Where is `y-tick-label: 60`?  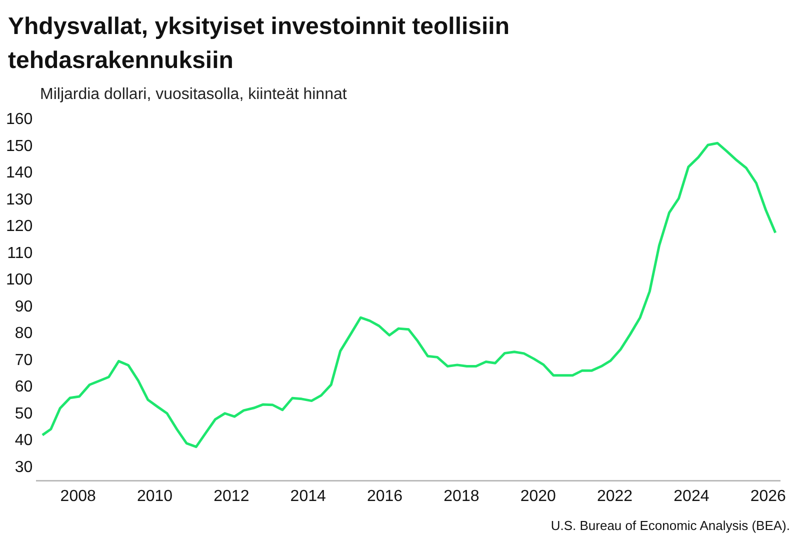 y-tick-label: 60 is located at coordinates (23, 387).